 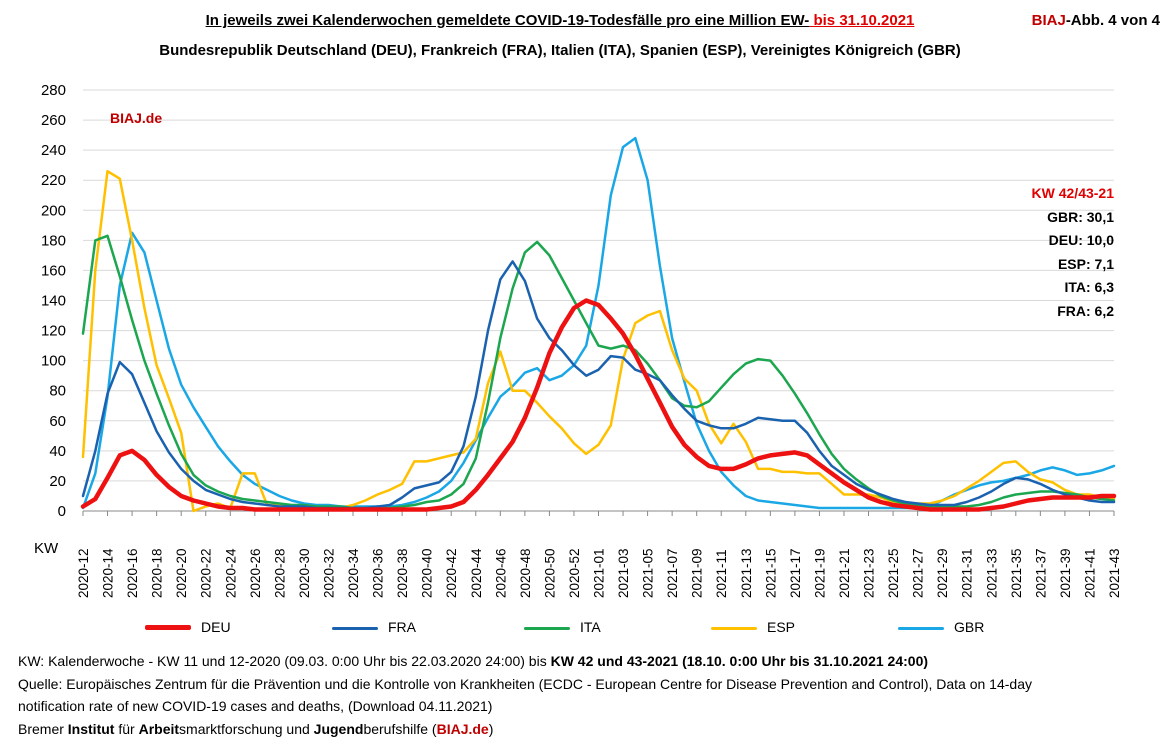 What do you see at coordinates (53, 240) in the screenshot?
I see `y-tick-label: 180` at bounding box center [53, 240].